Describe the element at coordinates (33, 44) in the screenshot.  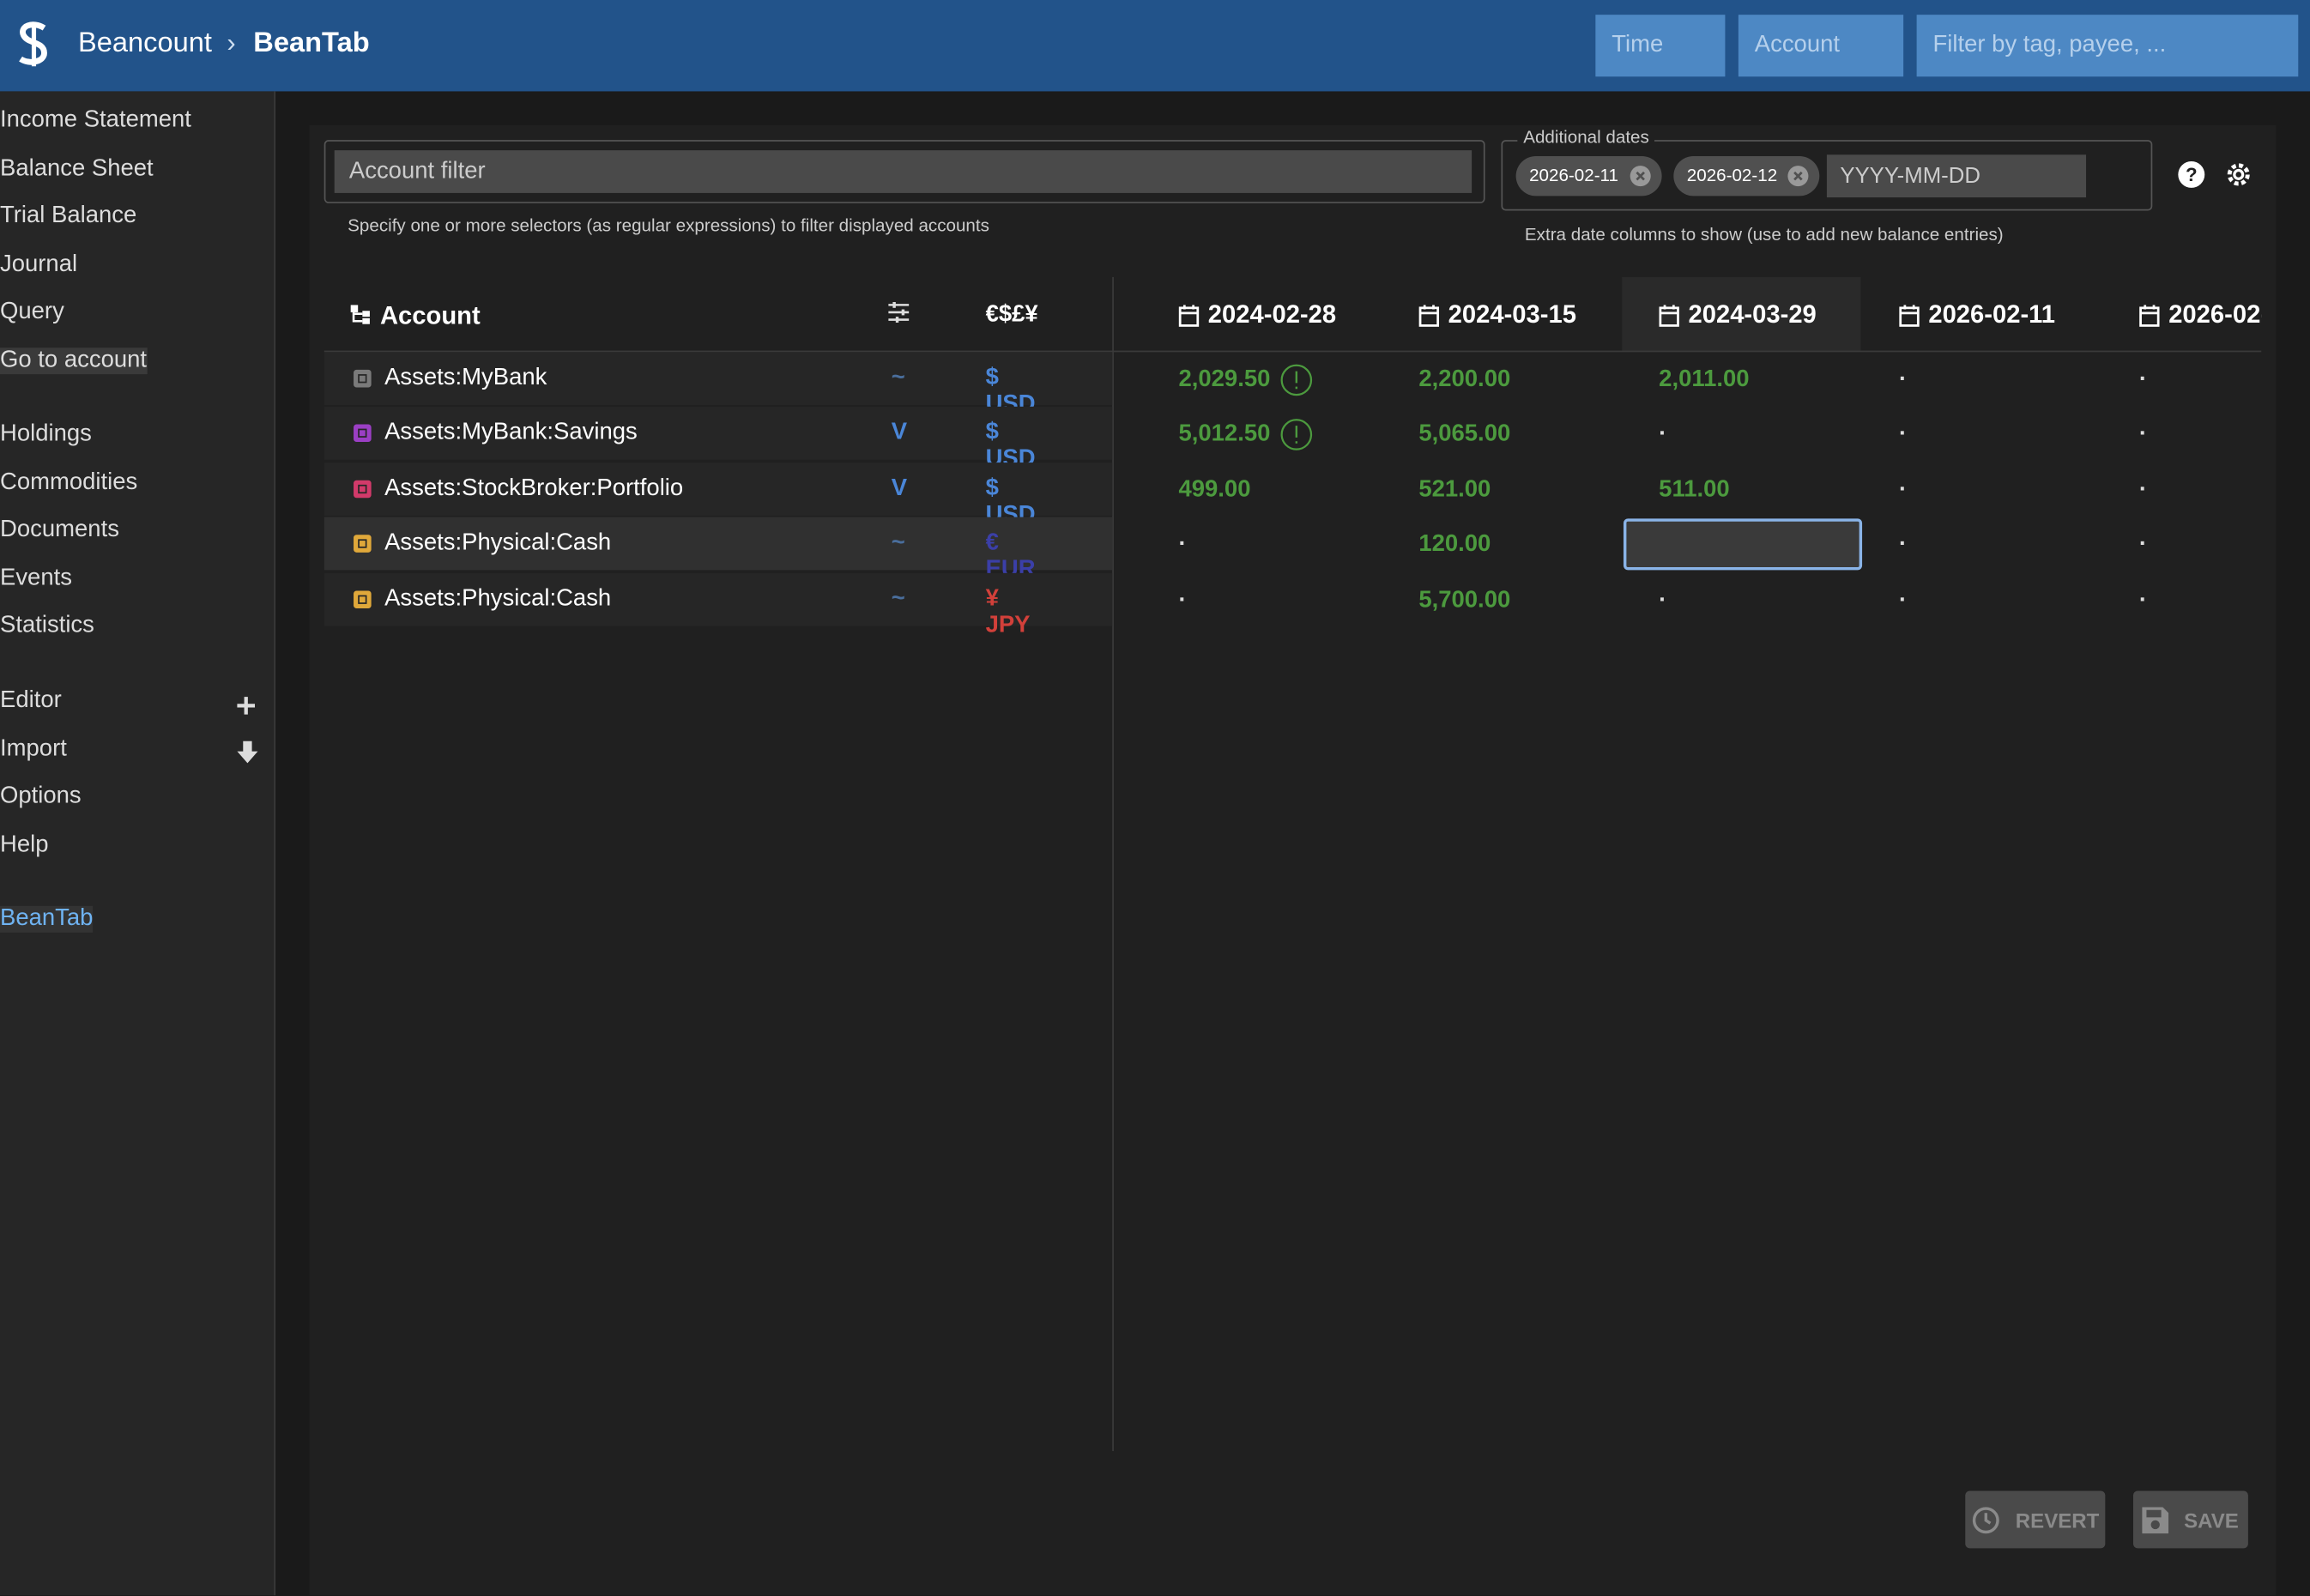
I see `logo` at that location.